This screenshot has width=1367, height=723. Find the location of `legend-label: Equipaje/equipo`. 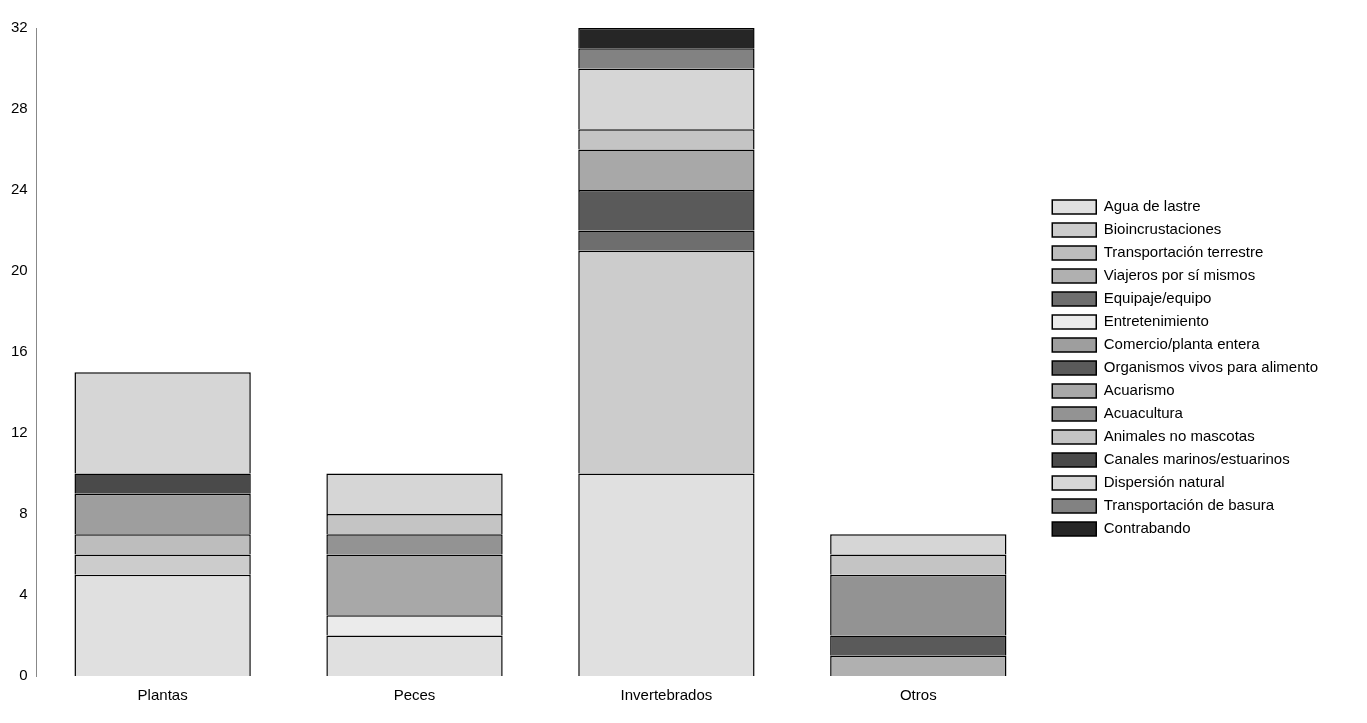

legend-label: Equipaje/equipo is located at coordinates (1157, 298).